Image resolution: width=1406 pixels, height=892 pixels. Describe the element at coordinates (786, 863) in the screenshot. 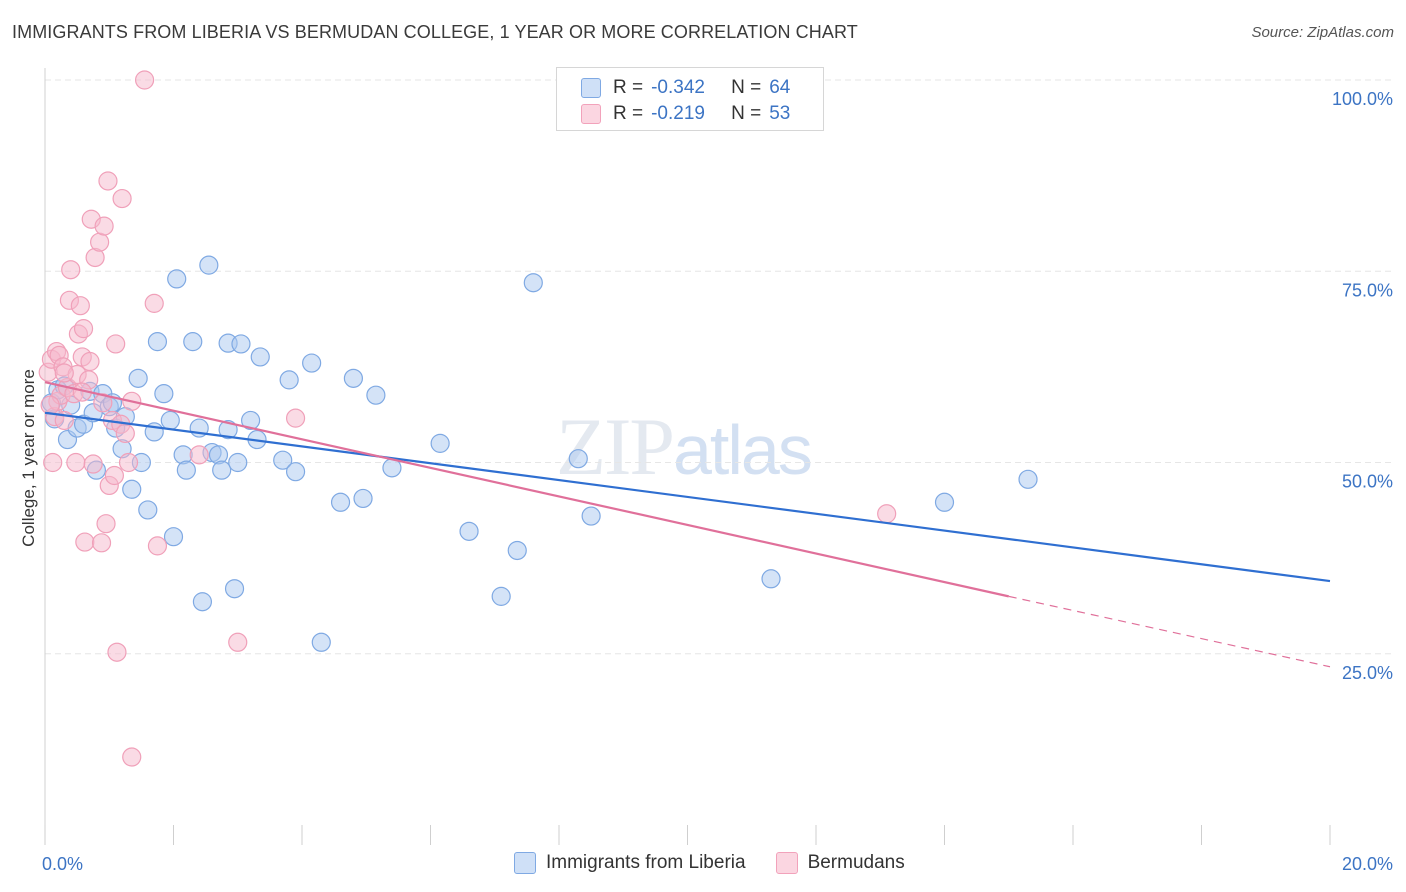

I see `series-swatch-pink` at that location.